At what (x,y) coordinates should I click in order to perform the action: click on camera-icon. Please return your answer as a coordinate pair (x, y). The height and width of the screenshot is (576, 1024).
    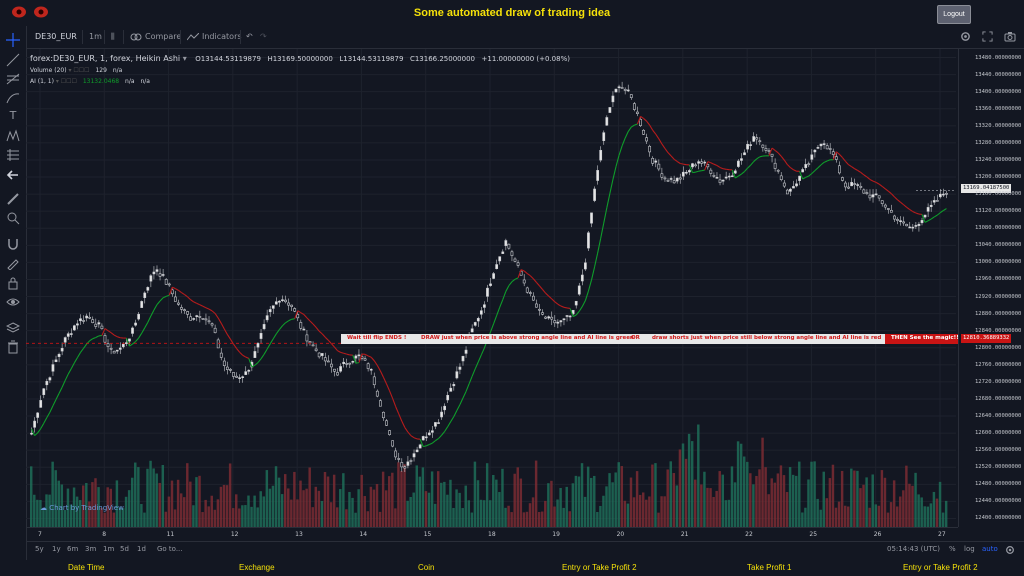
    Looking at the image, I should click on (1010, 36).